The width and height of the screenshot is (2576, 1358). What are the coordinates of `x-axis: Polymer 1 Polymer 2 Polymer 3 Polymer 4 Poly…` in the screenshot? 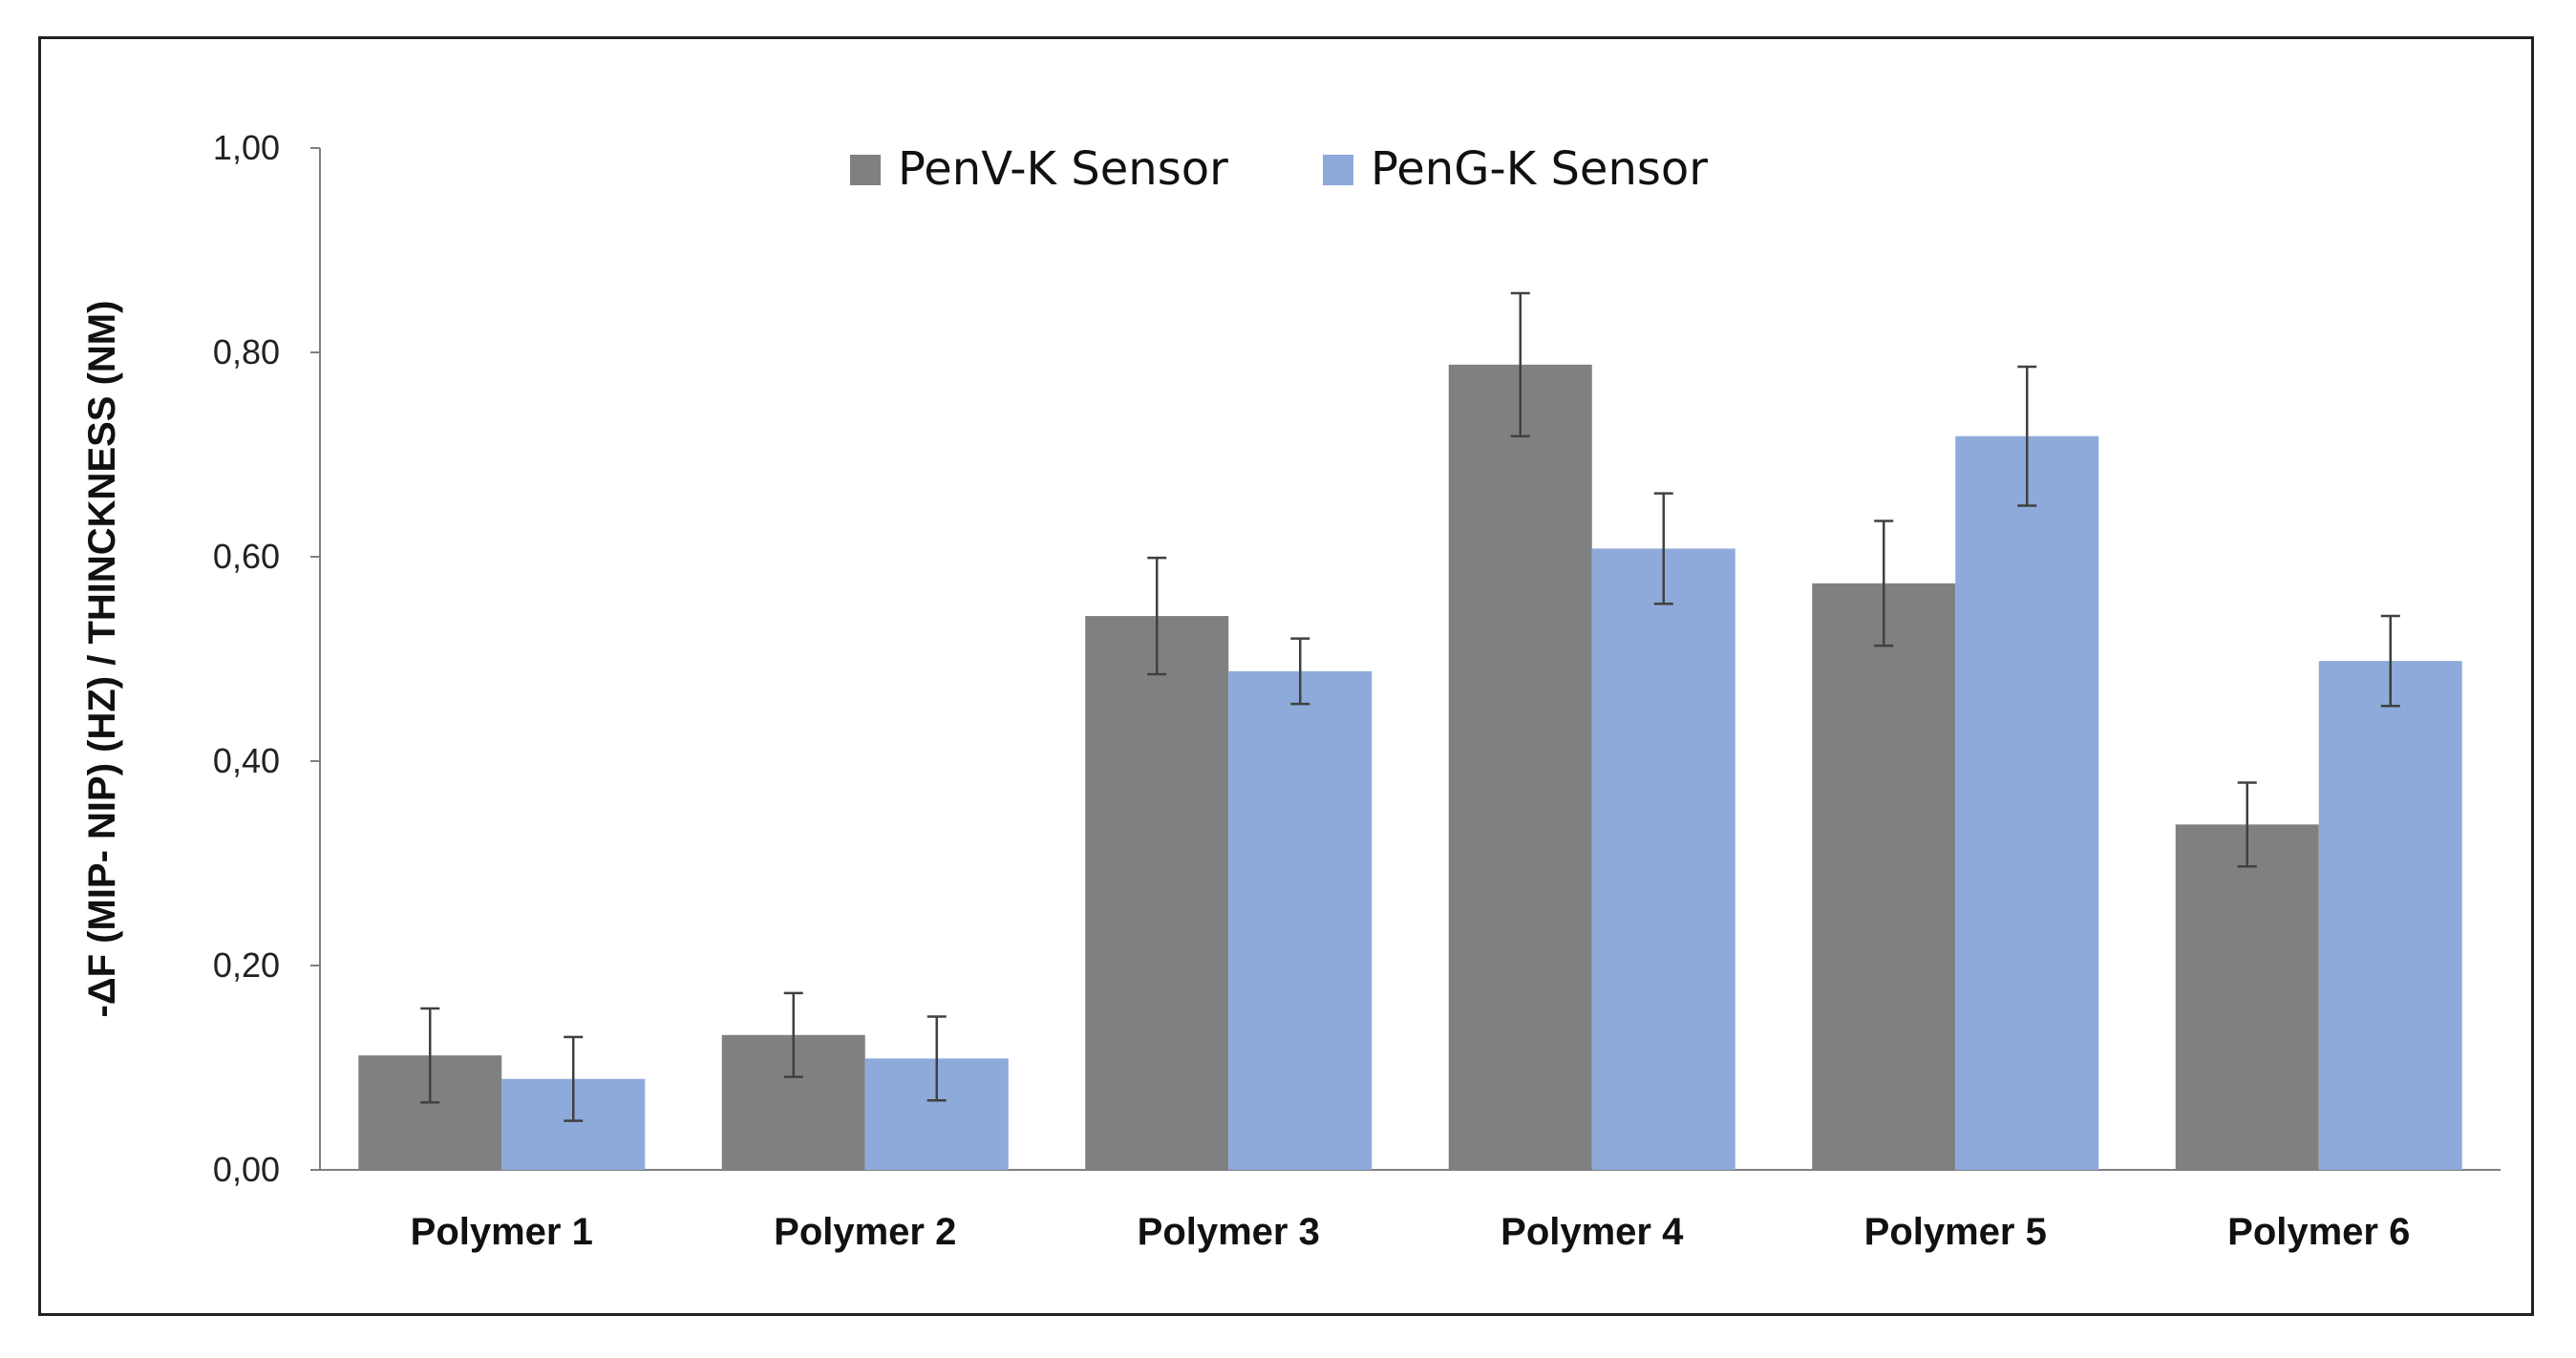 It's located at (1410, 1211).